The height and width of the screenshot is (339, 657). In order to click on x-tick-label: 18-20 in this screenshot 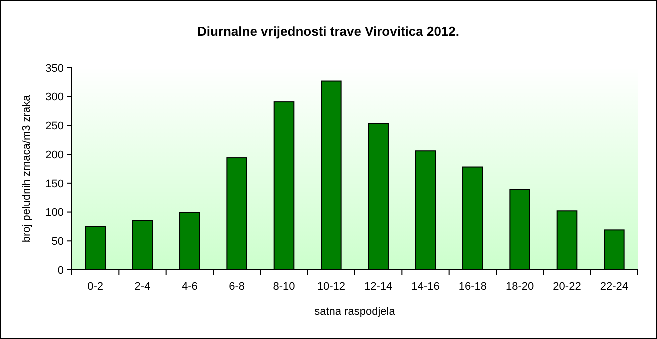, I will do `click(520, 287)`.